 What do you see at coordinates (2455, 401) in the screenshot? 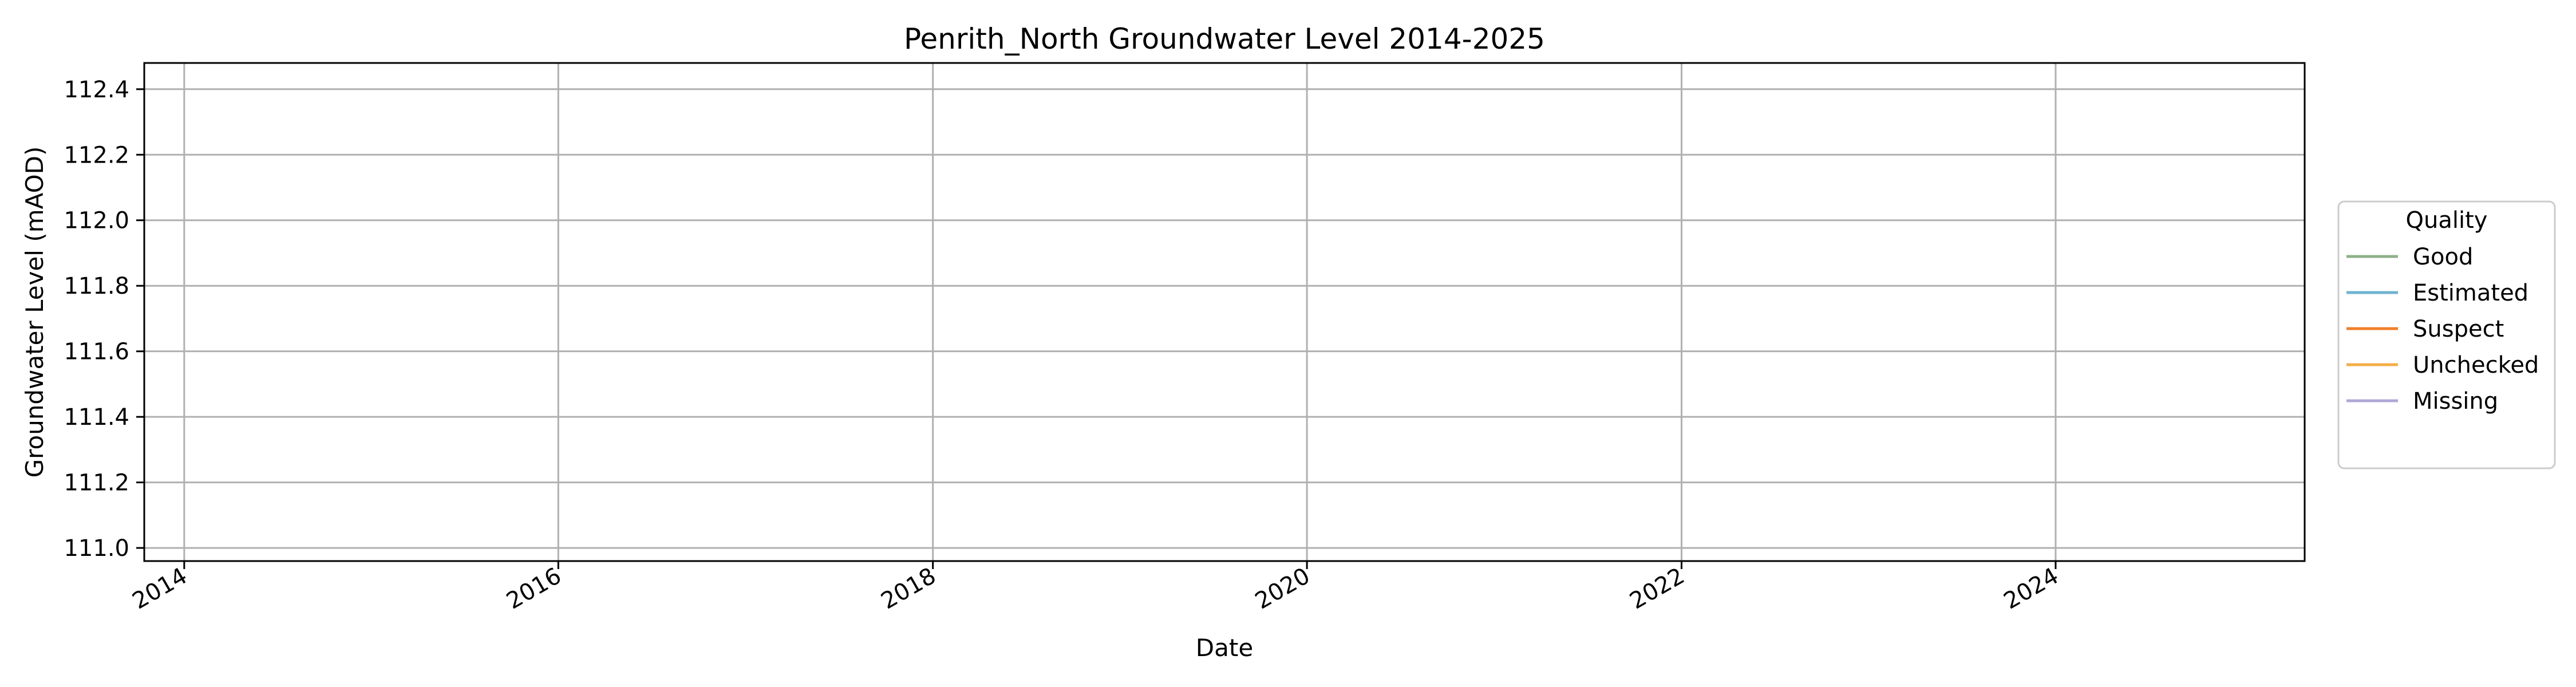
I see `legend-entry: Missing` at bounding box center [2455, 401].